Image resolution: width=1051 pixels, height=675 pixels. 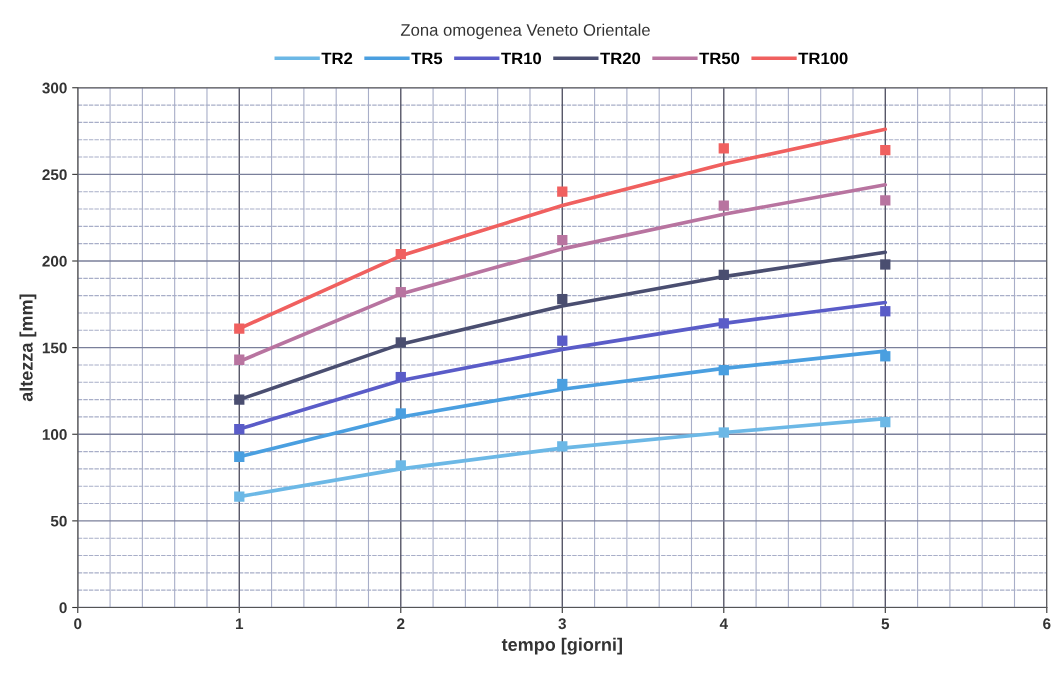 What do you see at coordinates (562, 624) in the screenshot?
I see `x-tick-label: 3` at bounding box center [562, 624].